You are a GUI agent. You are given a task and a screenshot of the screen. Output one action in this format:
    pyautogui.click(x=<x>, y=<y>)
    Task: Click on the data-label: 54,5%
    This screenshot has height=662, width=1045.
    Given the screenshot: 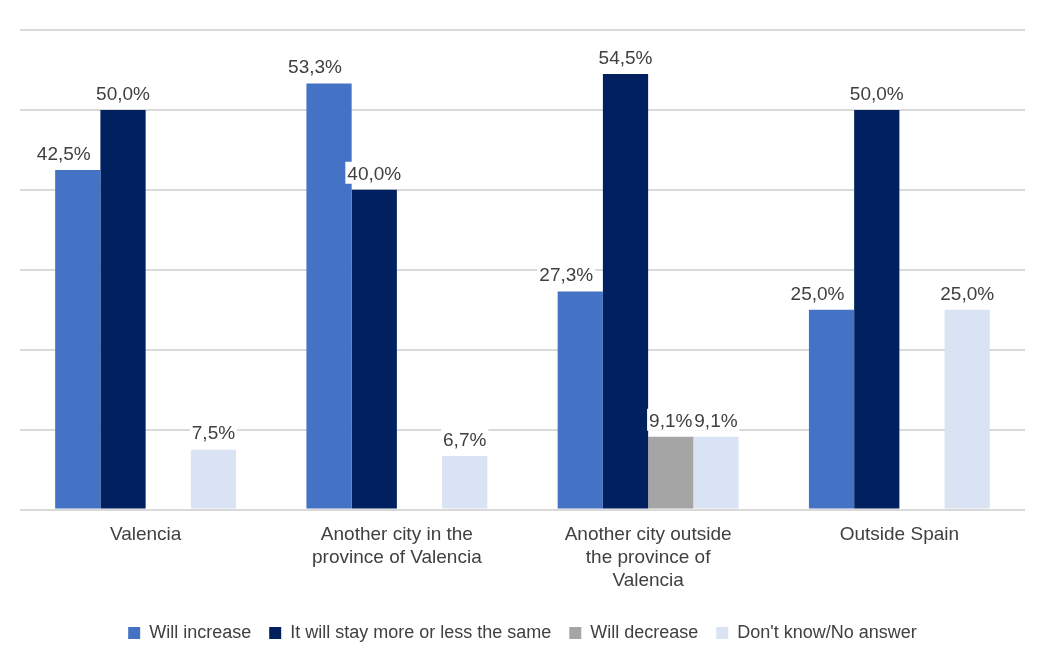 What is the action you would take?
    pyautogui.click(x=625, y=57)
    